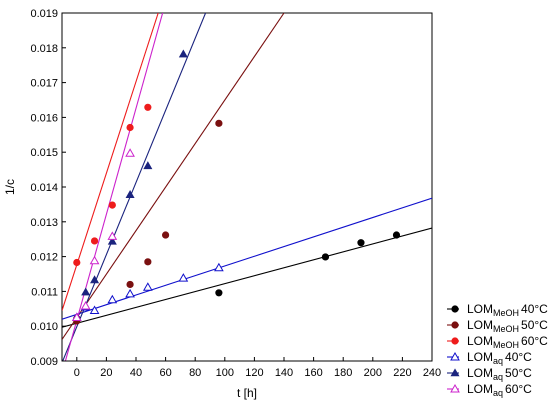  I want to click on legend-label: LOMaq 50°C, so click(499, 374).